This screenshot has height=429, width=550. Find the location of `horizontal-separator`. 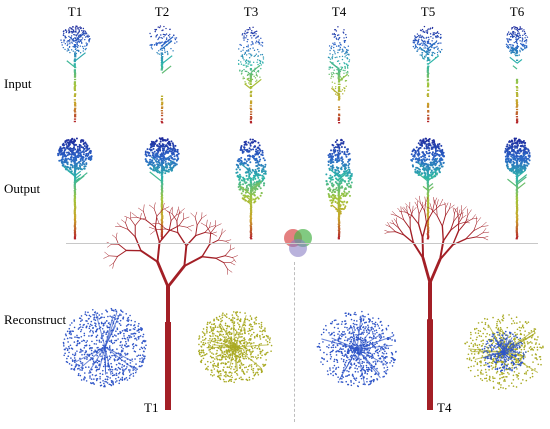

horizontal-separator is located at coordinates (302, 243).